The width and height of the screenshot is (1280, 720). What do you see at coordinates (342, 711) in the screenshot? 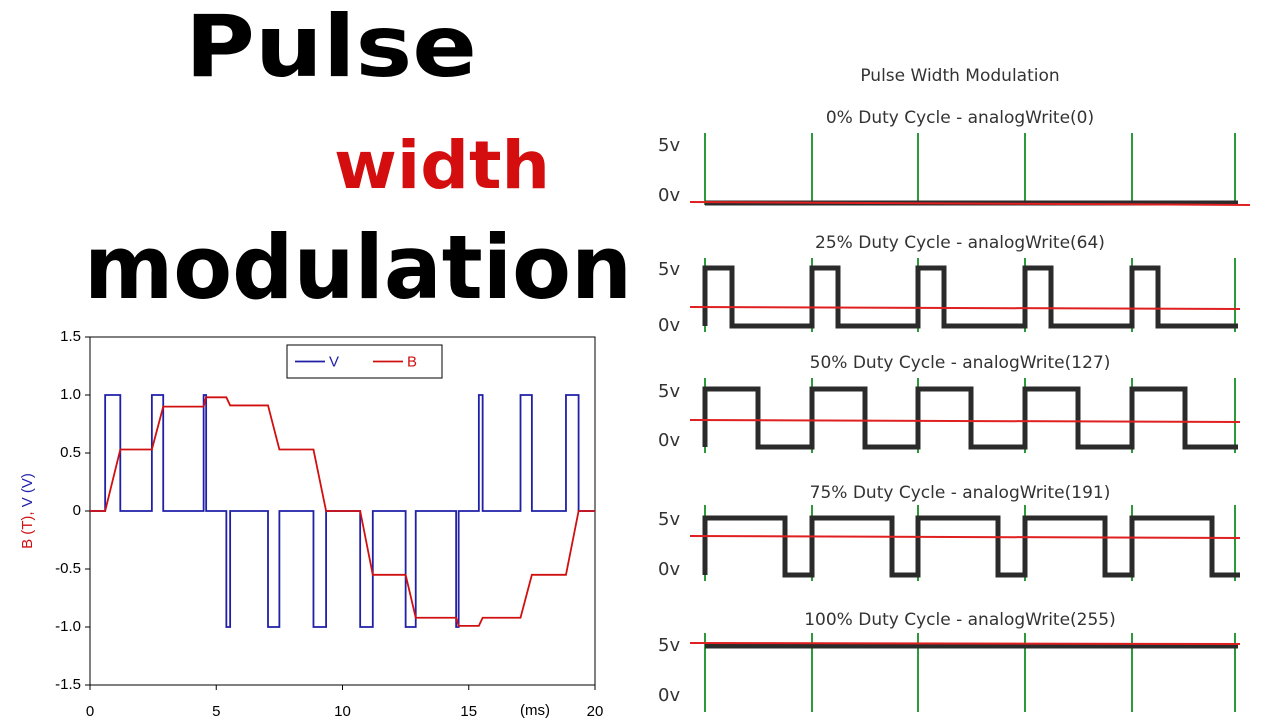
I see `x-tick-label: 10` at bounding box center [342, 711].